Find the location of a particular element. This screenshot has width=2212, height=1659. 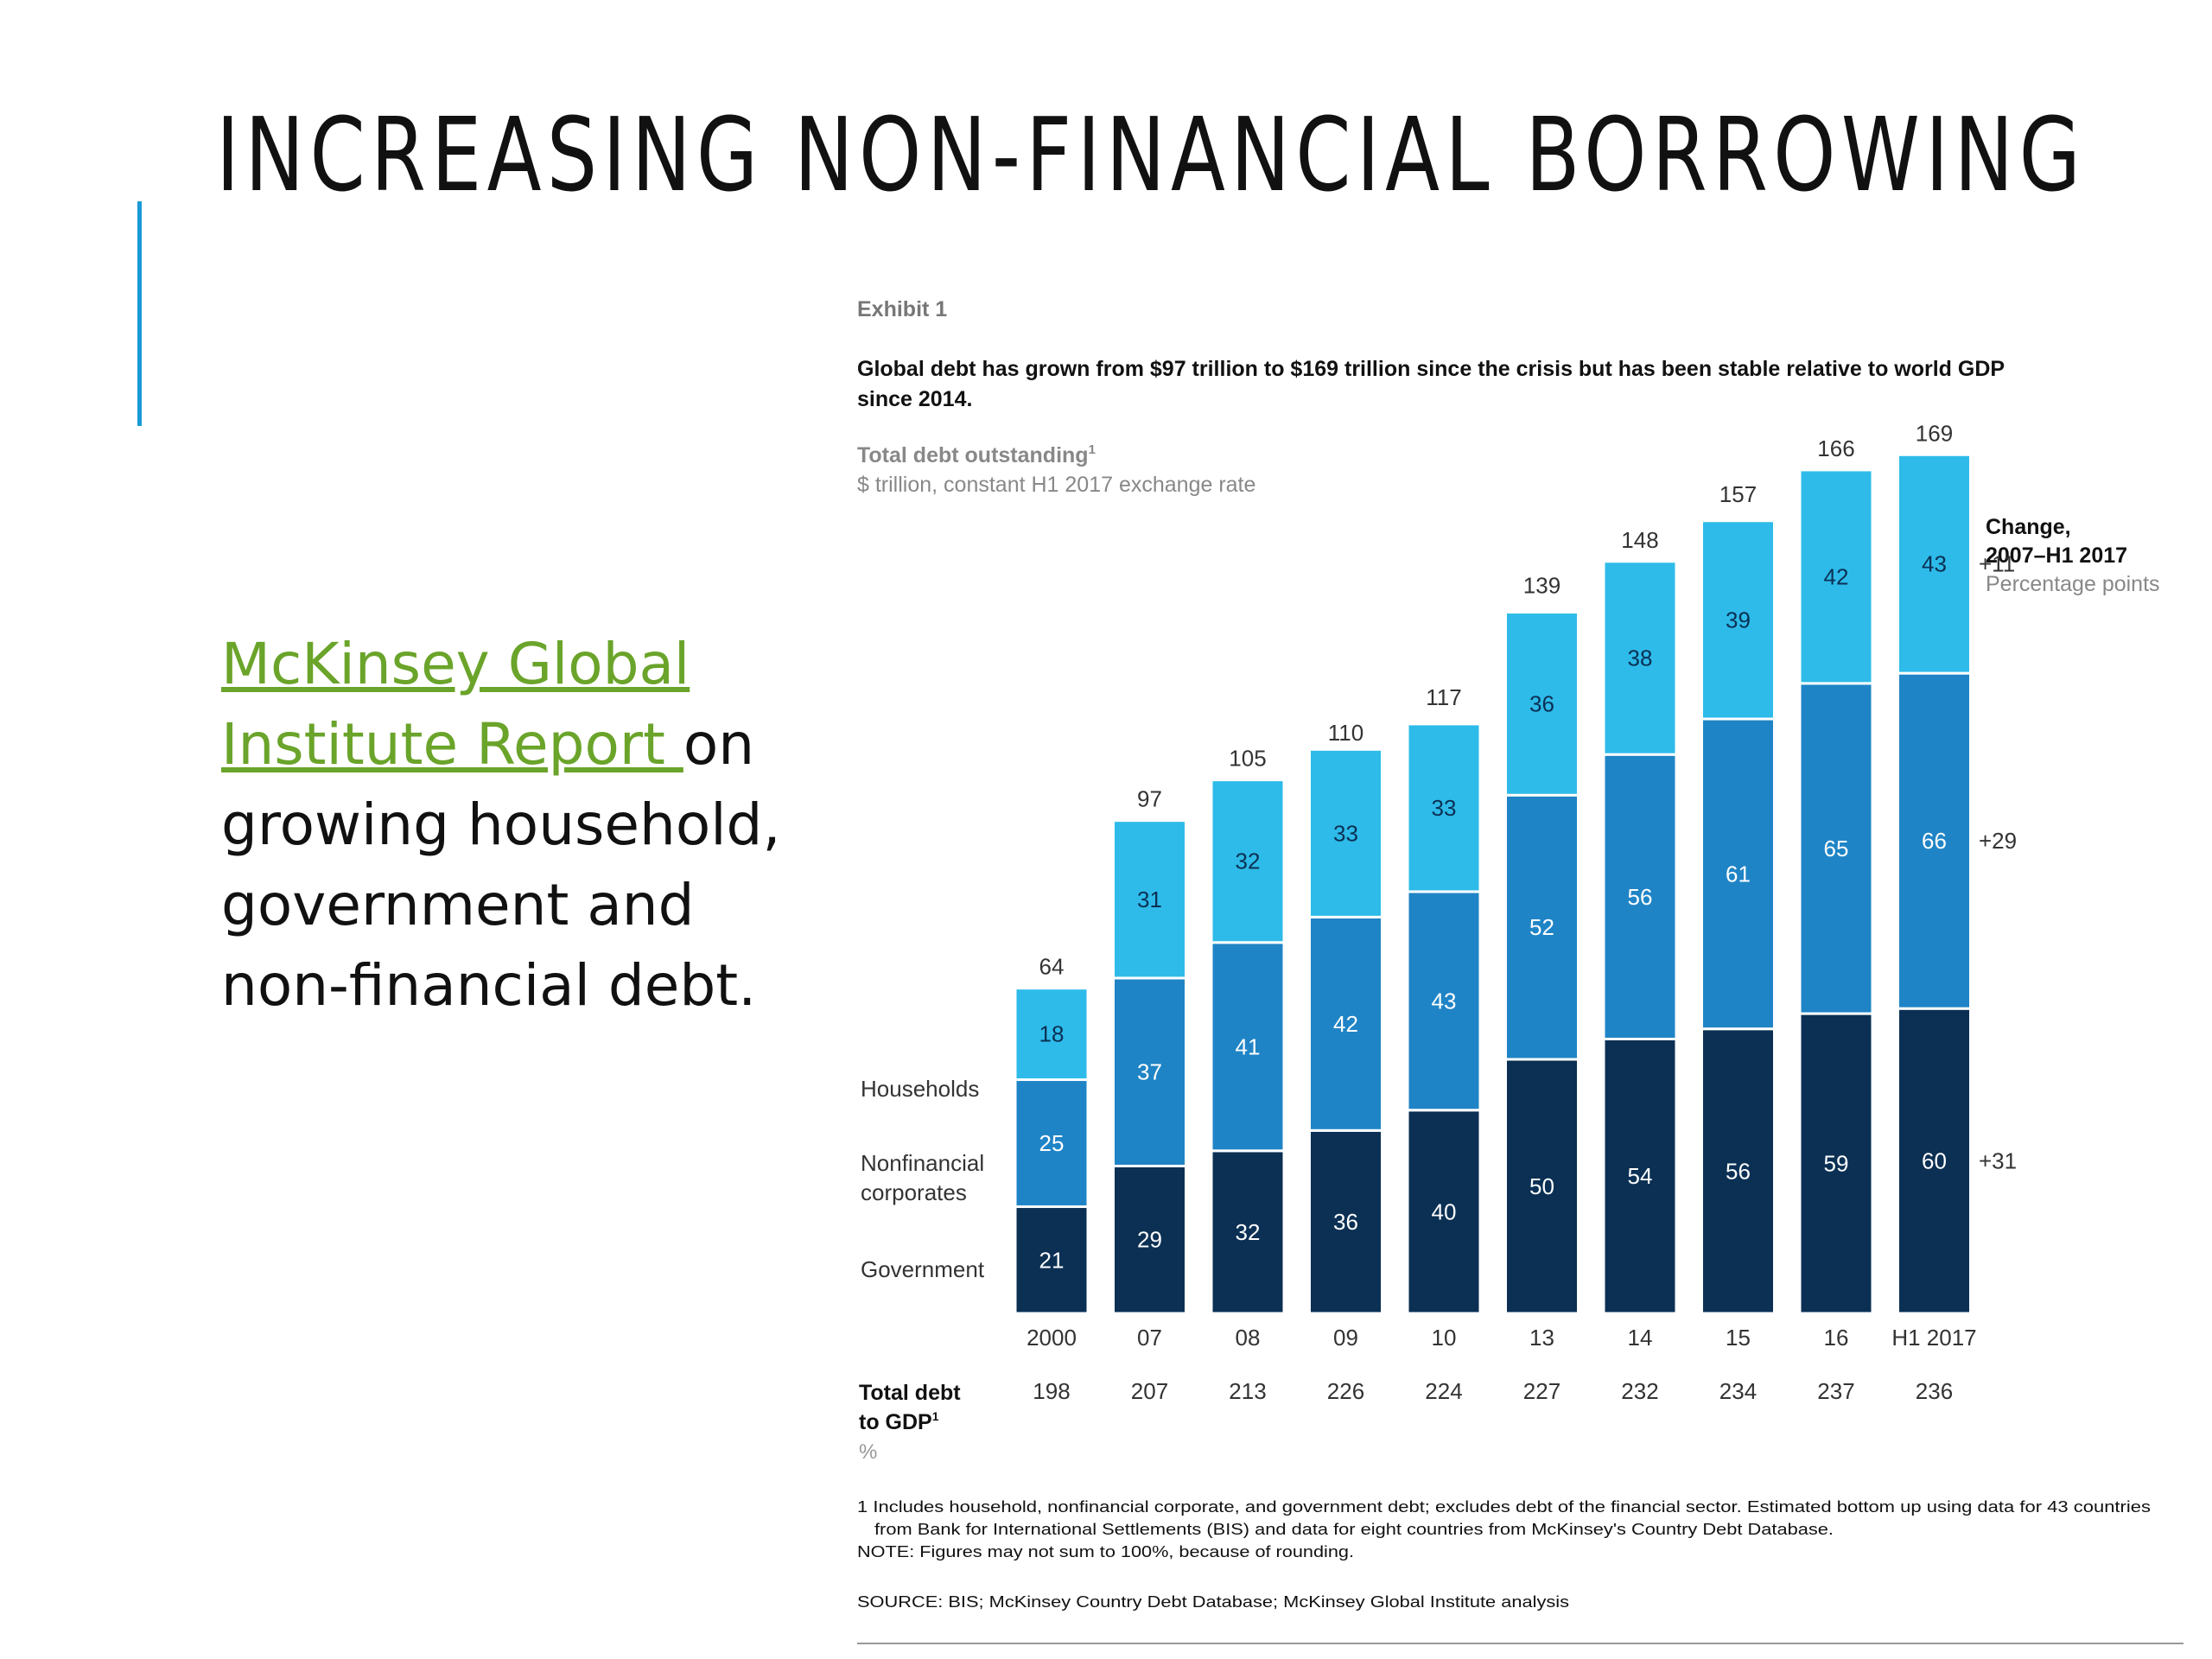

x-tick-label: 09 is located at coordinates (1345, 1338).